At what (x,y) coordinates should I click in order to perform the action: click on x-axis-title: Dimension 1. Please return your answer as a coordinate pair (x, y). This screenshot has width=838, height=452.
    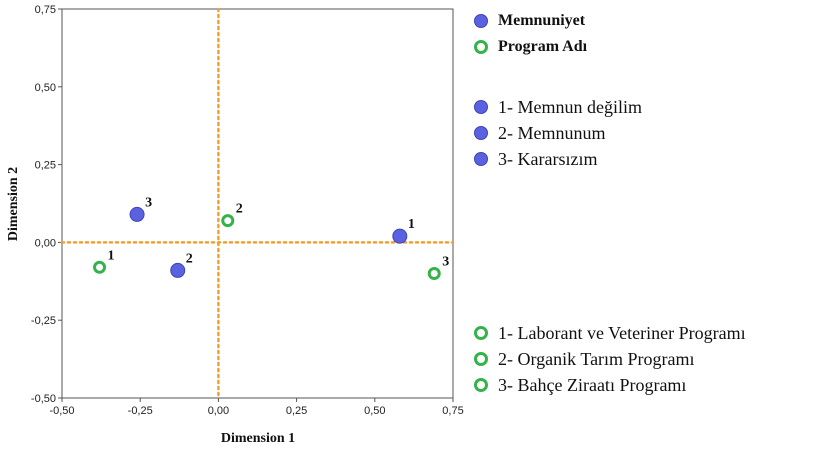
    Looking at the image, I should click on (258, 438).